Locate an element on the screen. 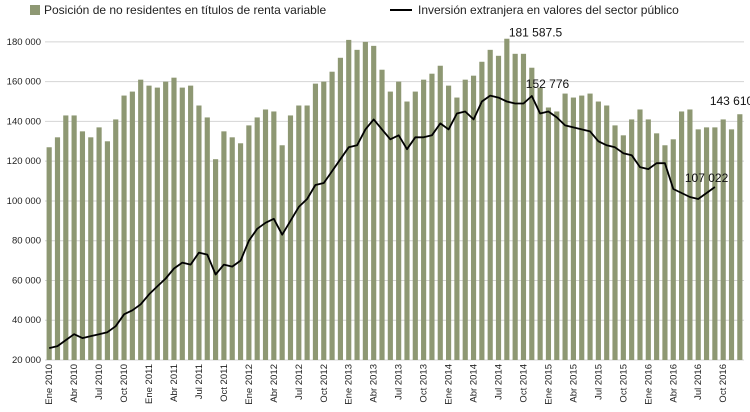 The width and height of the screenshot is (750, 412). x-tick-label: Ene 2011 is located at coordinates (149, 384).